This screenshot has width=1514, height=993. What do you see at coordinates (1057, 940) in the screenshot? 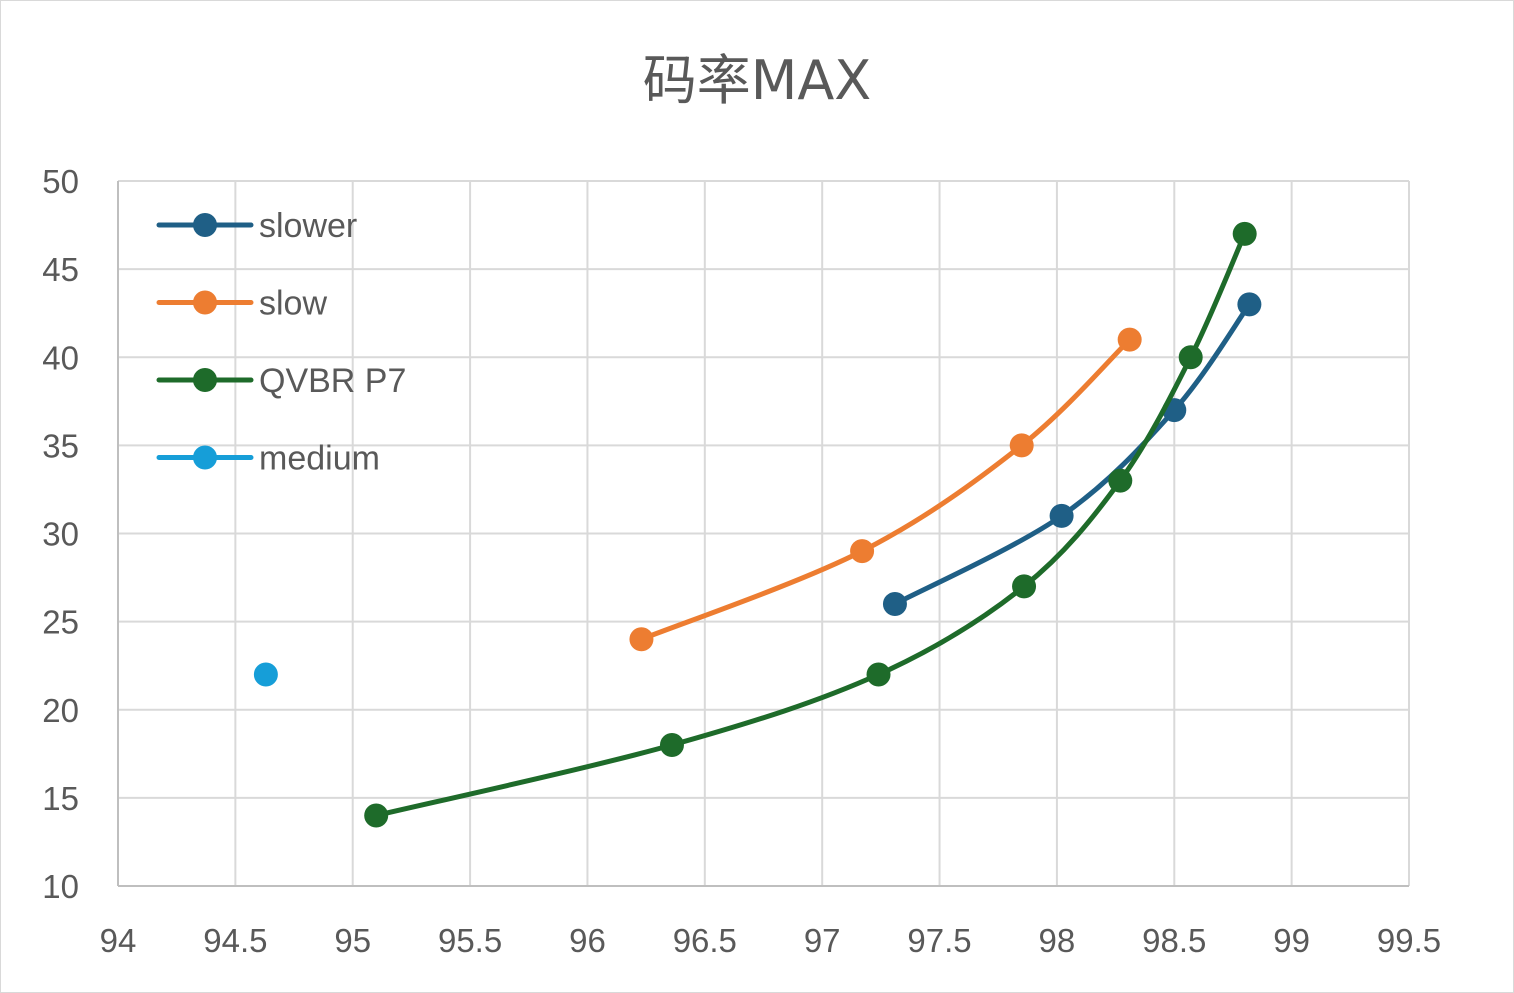
I see `x-tick-label: 98` at bounding box center [1057, 940].